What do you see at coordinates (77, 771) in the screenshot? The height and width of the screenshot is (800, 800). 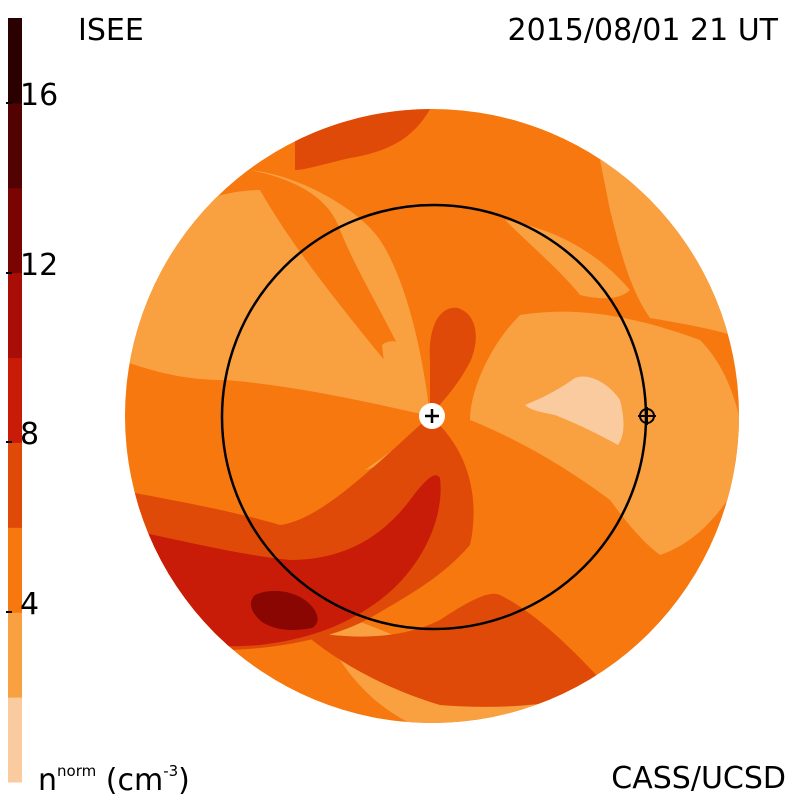 I see `unit-superscript: norm` at bounding box center [77, 771].